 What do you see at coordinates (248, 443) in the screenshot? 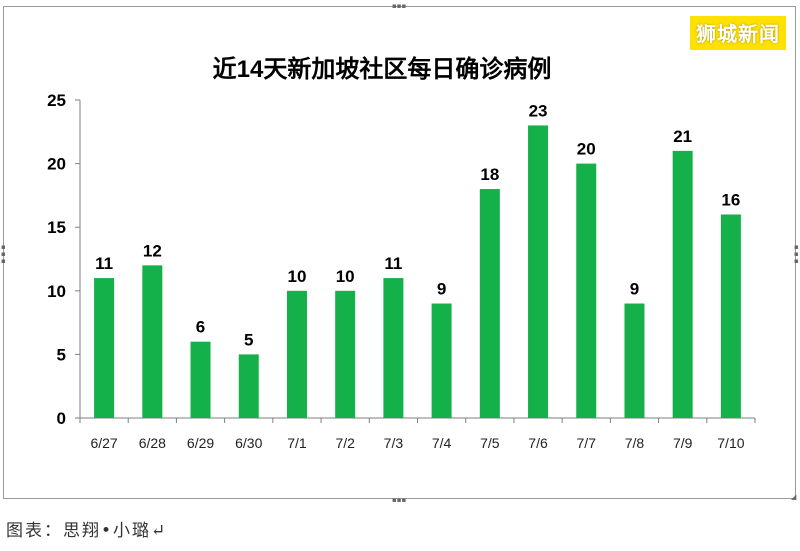
I see `x-tick-label: 6/30` at bounding box center [248, 443].